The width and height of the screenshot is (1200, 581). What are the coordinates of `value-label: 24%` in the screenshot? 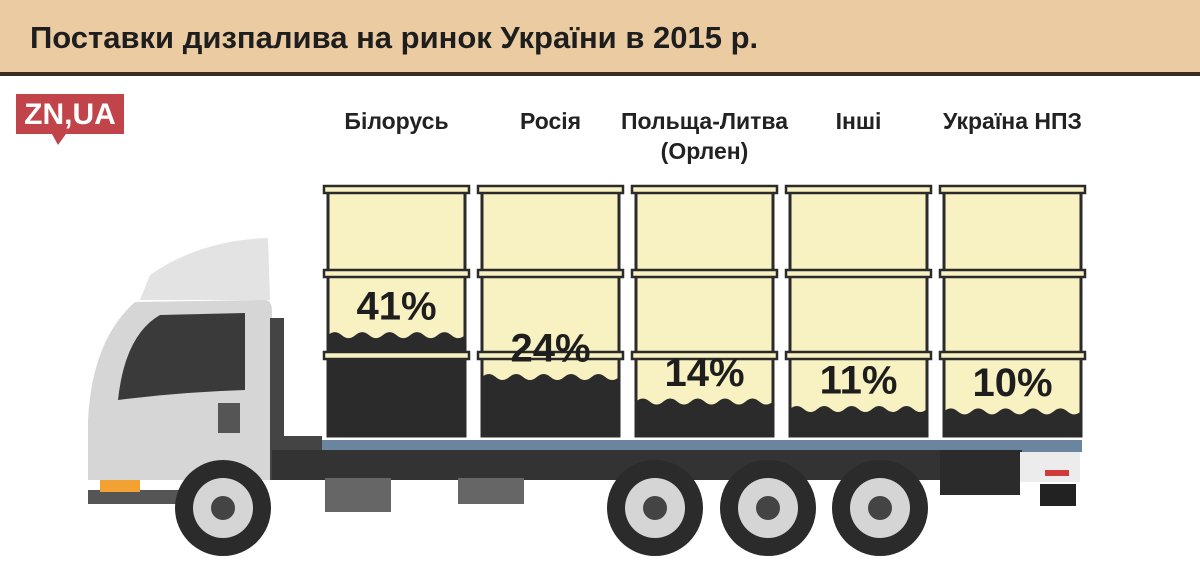 It's located at (550, 349).